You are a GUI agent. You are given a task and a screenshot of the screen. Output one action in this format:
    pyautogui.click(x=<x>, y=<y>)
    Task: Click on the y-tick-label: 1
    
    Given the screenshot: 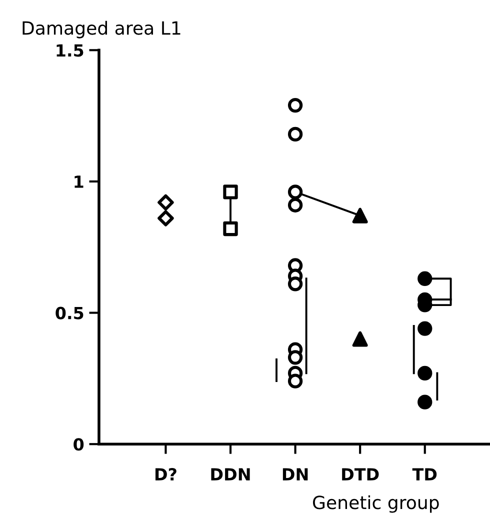 What is the action you would take?
    pyautogui.click(x=79, y=182)
    